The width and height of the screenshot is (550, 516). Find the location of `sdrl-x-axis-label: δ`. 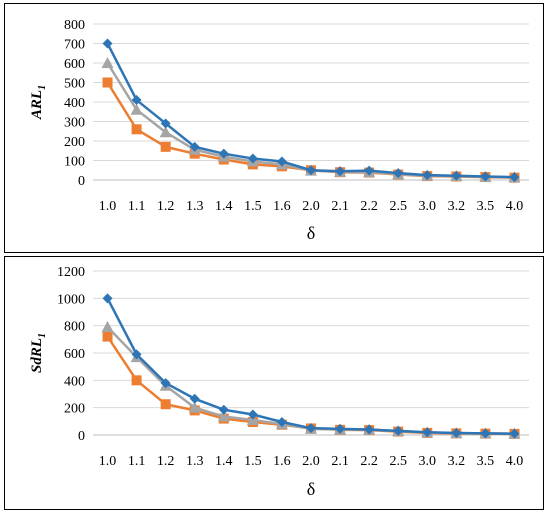

sdrl-x-axis-label: δ is located at coordinates (311, 489).